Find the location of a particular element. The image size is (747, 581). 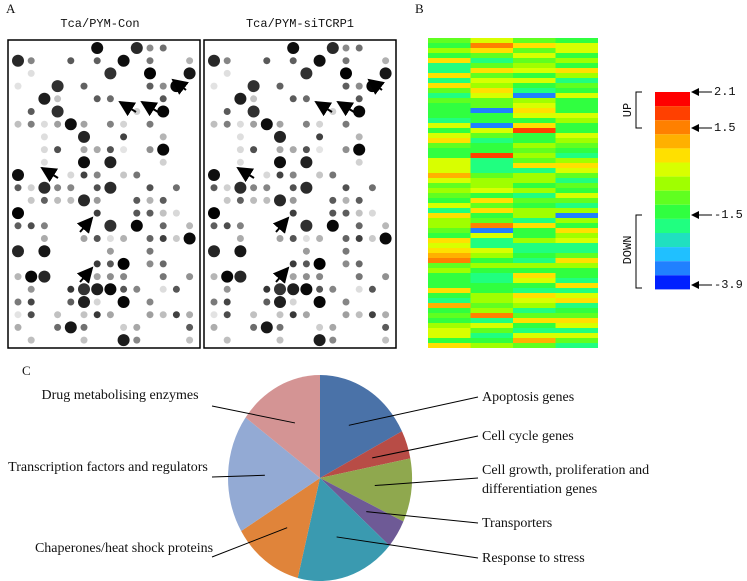

pie-slice is located at coordinates (282, 426).